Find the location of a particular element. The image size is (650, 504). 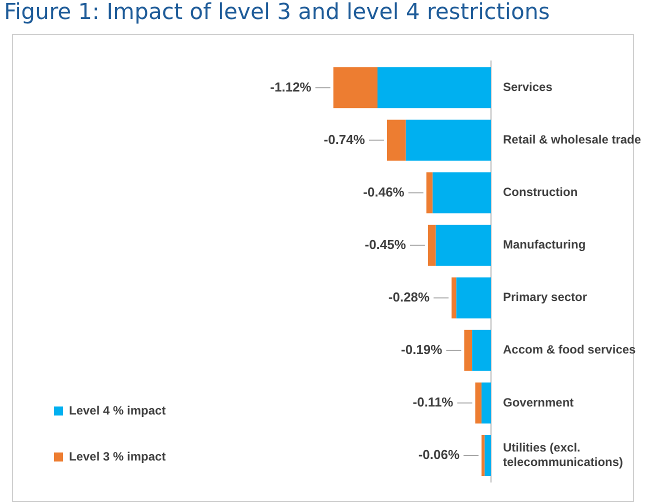

annotation: -0.19% is located at coordinates (422, 350).